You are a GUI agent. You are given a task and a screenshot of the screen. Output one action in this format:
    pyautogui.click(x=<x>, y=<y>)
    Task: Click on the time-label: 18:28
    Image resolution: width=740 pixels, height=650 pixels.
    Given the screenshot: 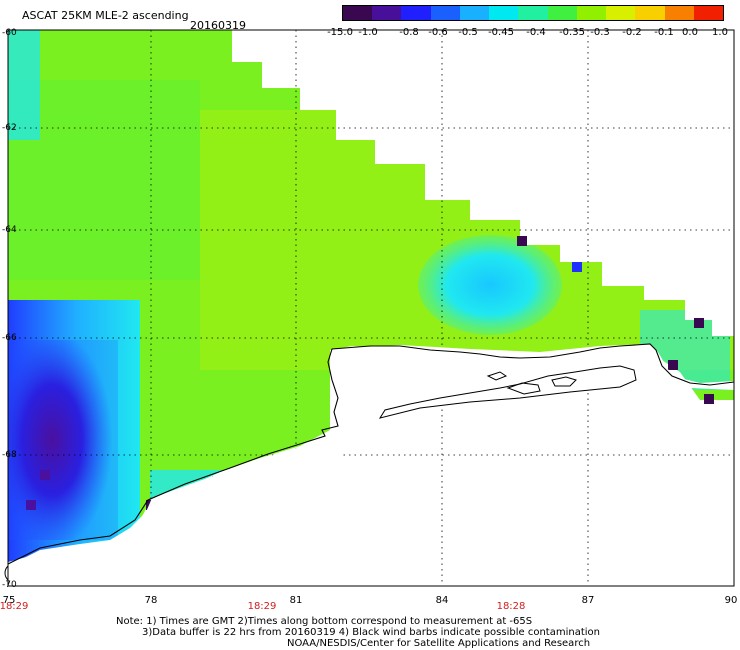 What is the action you would take?
    pyautogui.click(x=511, y=606)
    